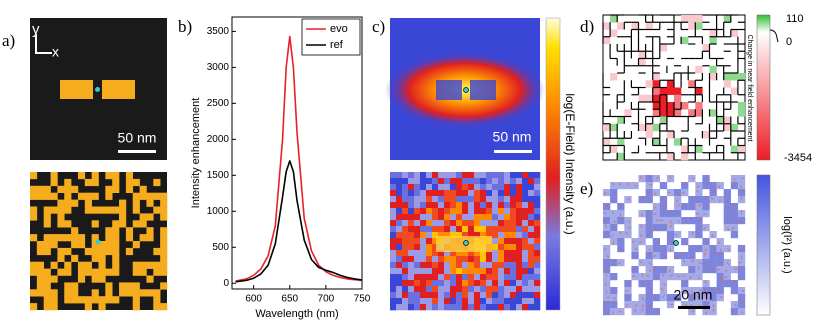  I want to click on y-tick-label: 3500, so click(218, 31).